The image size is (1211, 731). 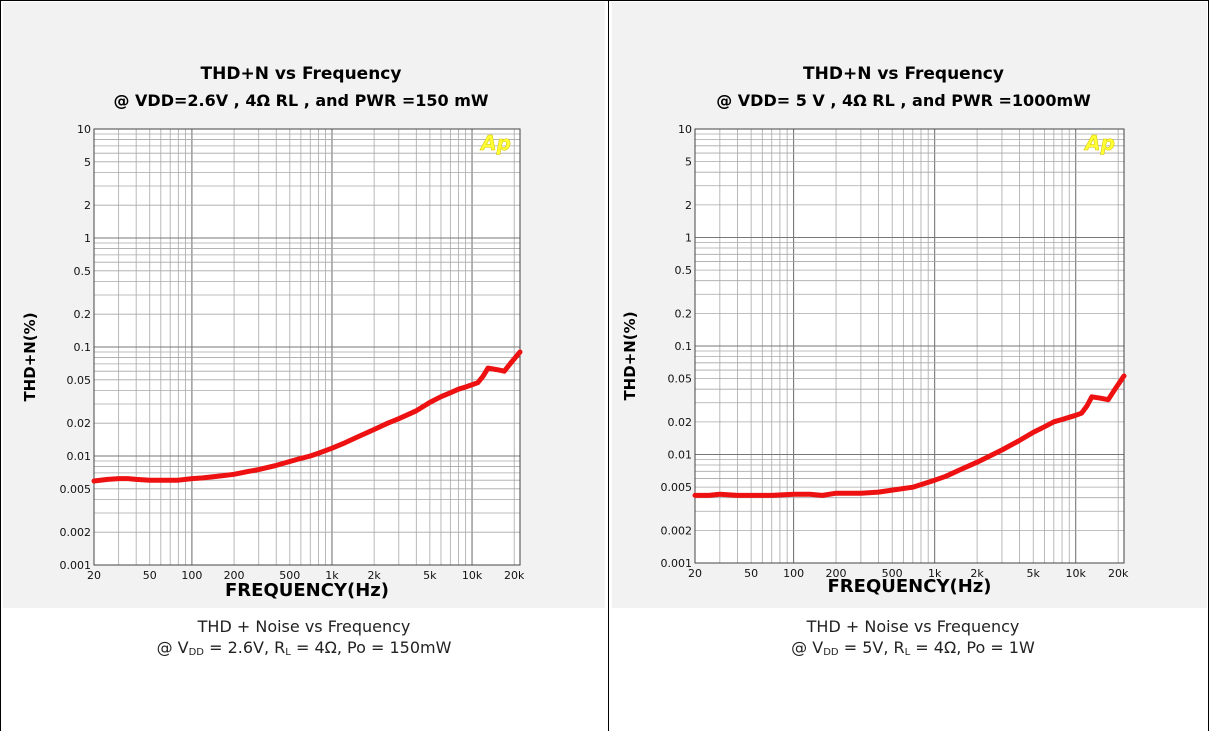 I want to click on caption-conditions: @ VDD = 5V, RL = 4Ω, Po = 1W, so click(x=913, y=648).